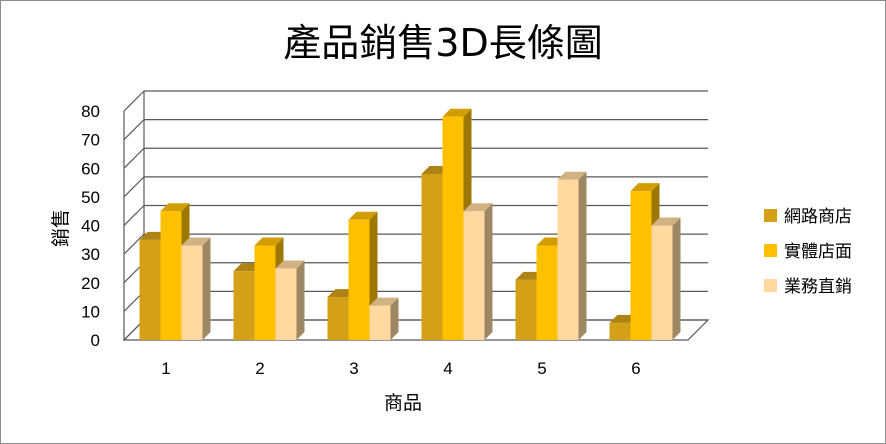 The height and width of the screenshot is (444, 886). Describe the element at coordinates (818, 252) in the screenshot. I see `legend-label: 實體店面` at that location.